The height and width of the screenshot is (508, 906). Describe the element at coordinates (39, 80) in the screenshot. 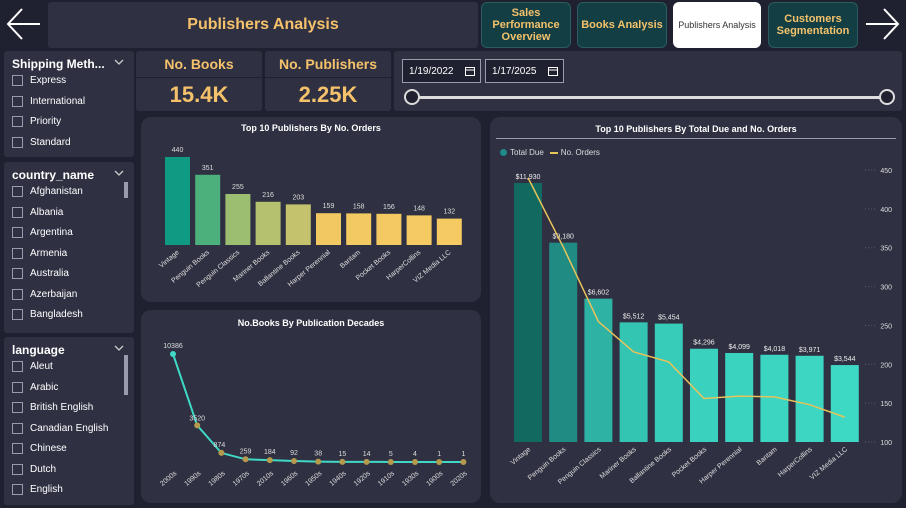

I see `slicer-option-express: Express` at that location.